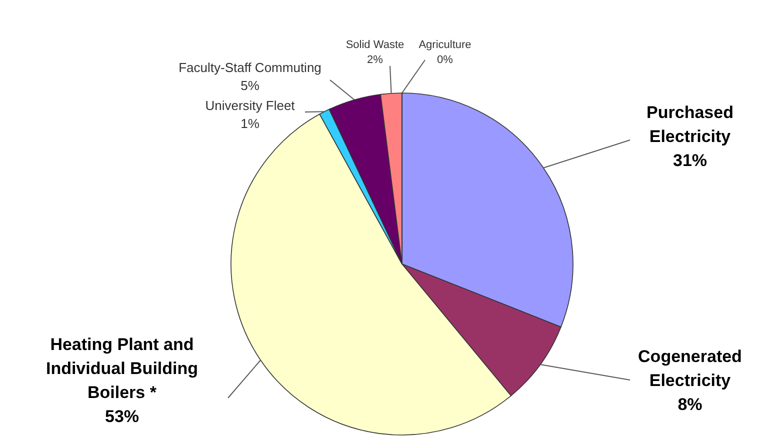  I want to click on slice-label: Heating Plant and Individual Building Boilers *, so click(122, 368).